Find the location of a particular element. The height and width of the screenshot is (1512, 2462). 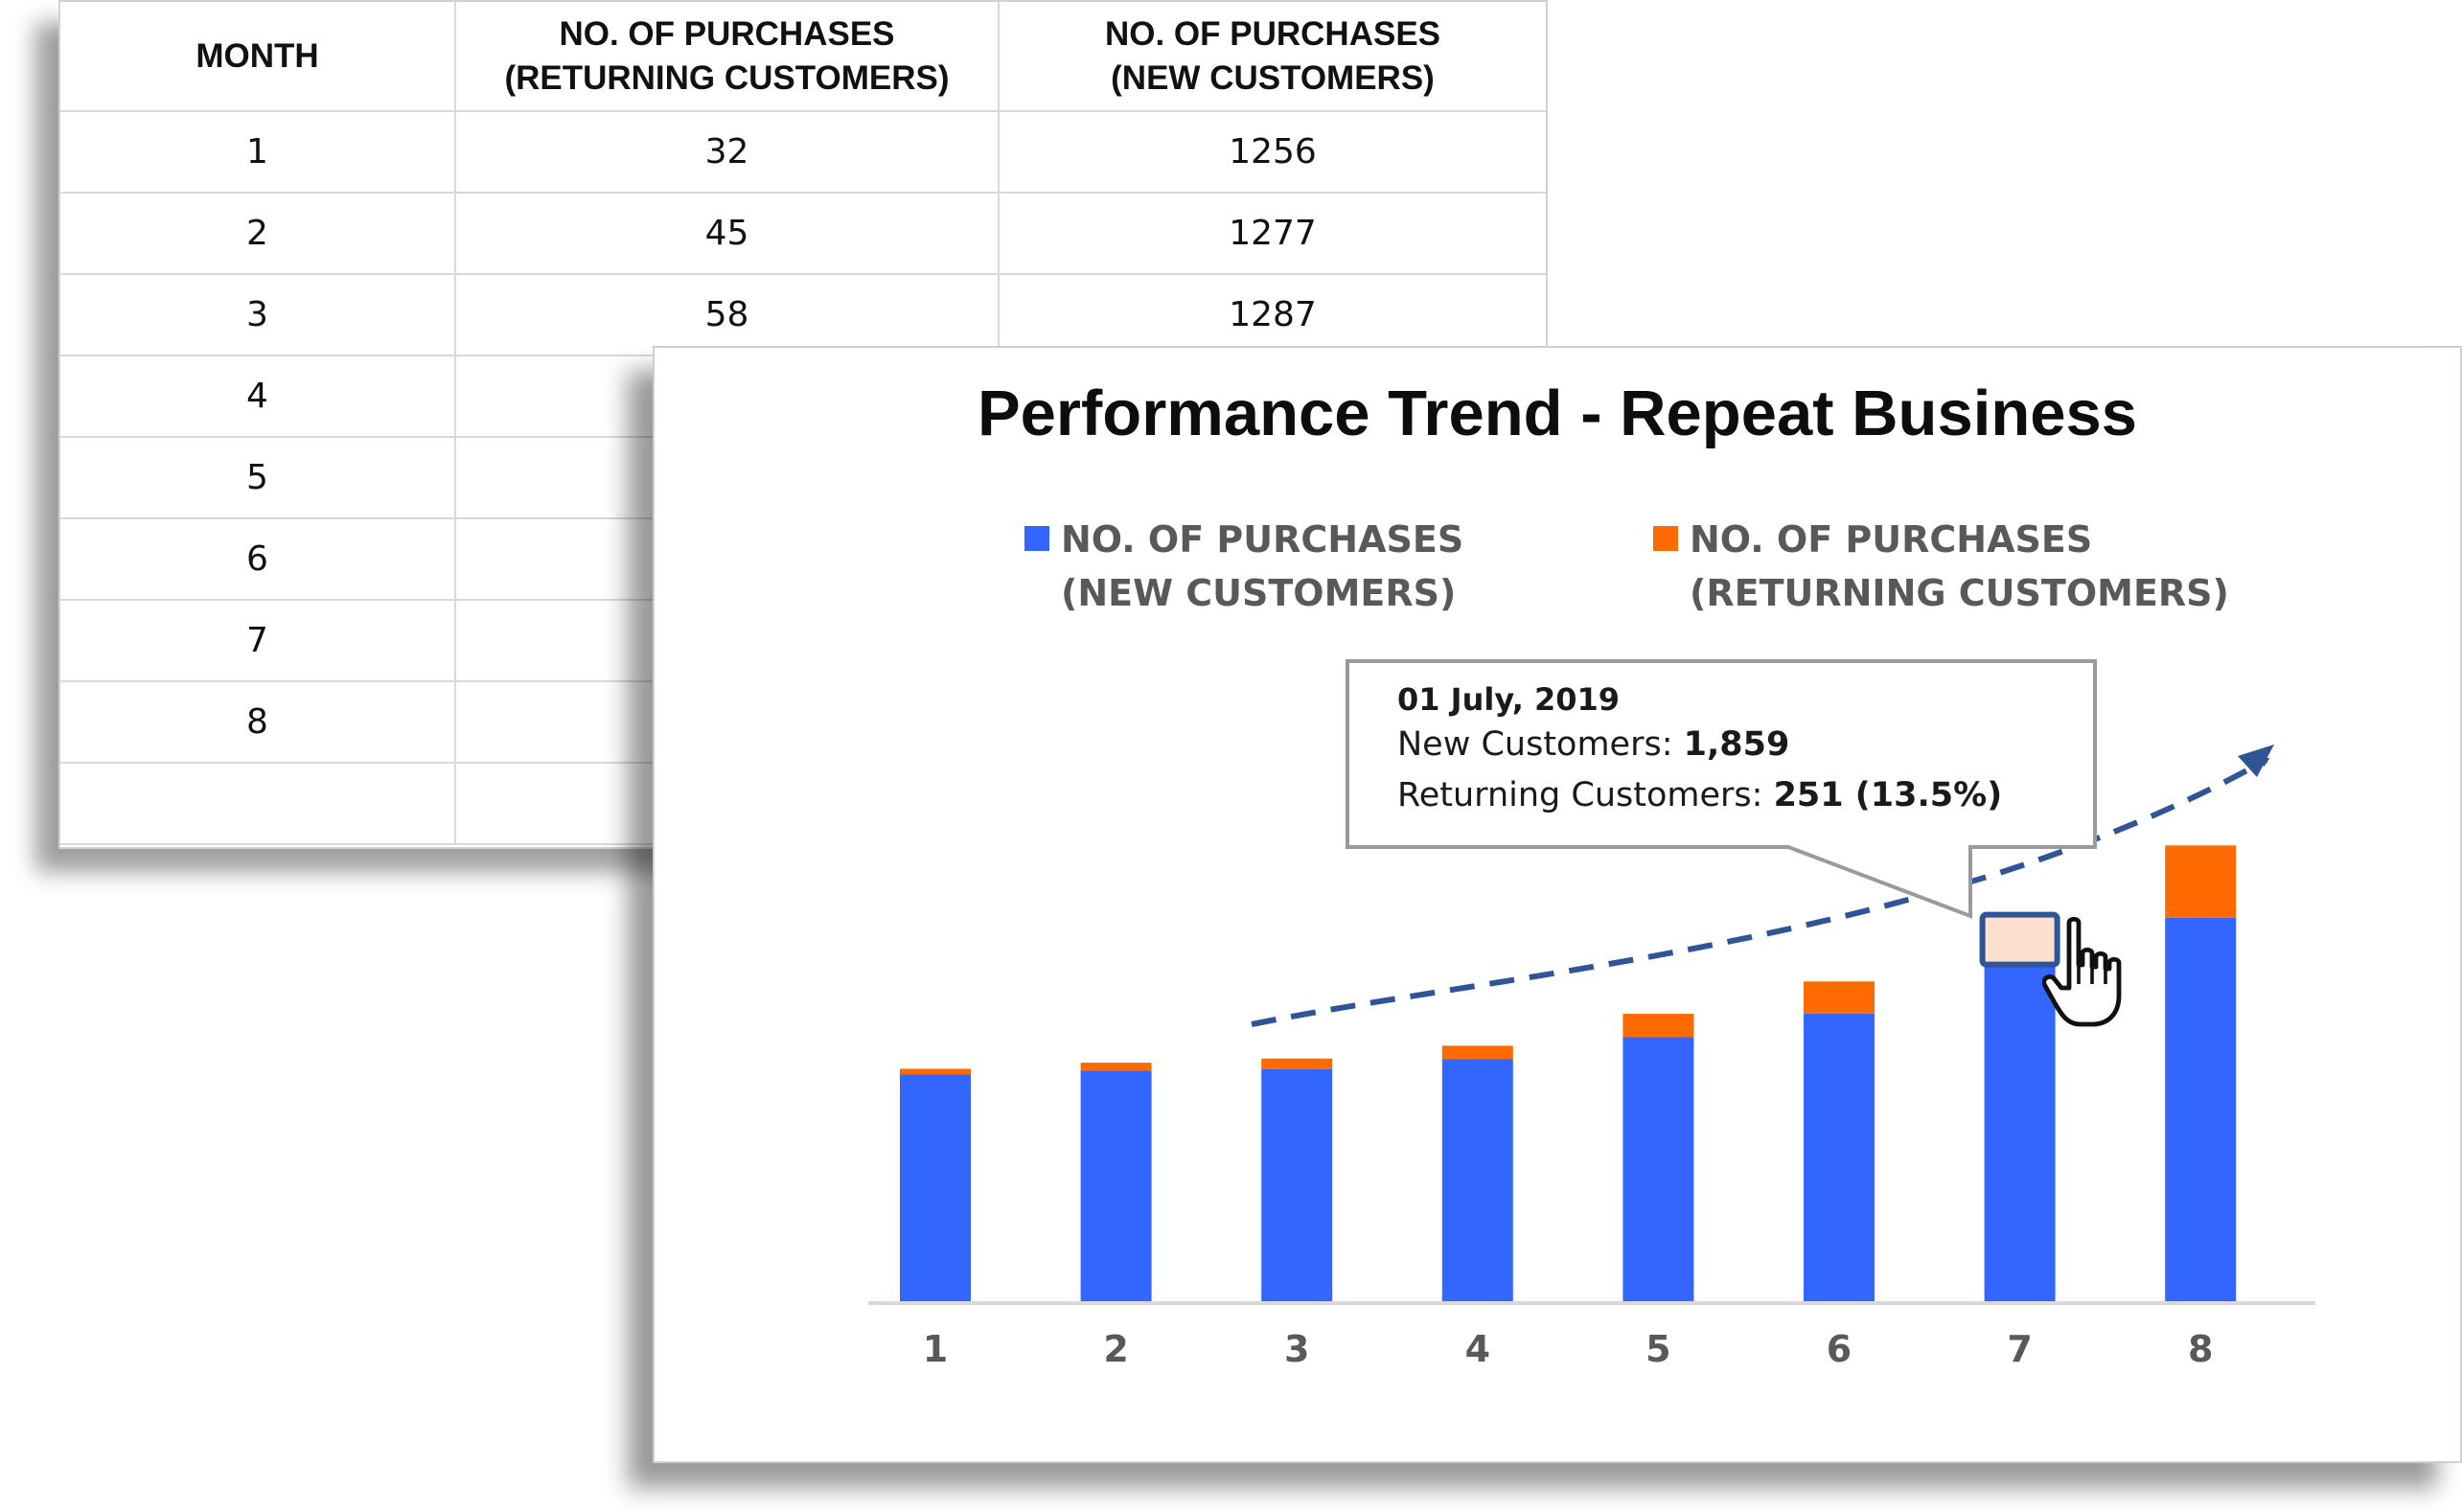

cell-returning: 58 is located at coordinates (727, 315).